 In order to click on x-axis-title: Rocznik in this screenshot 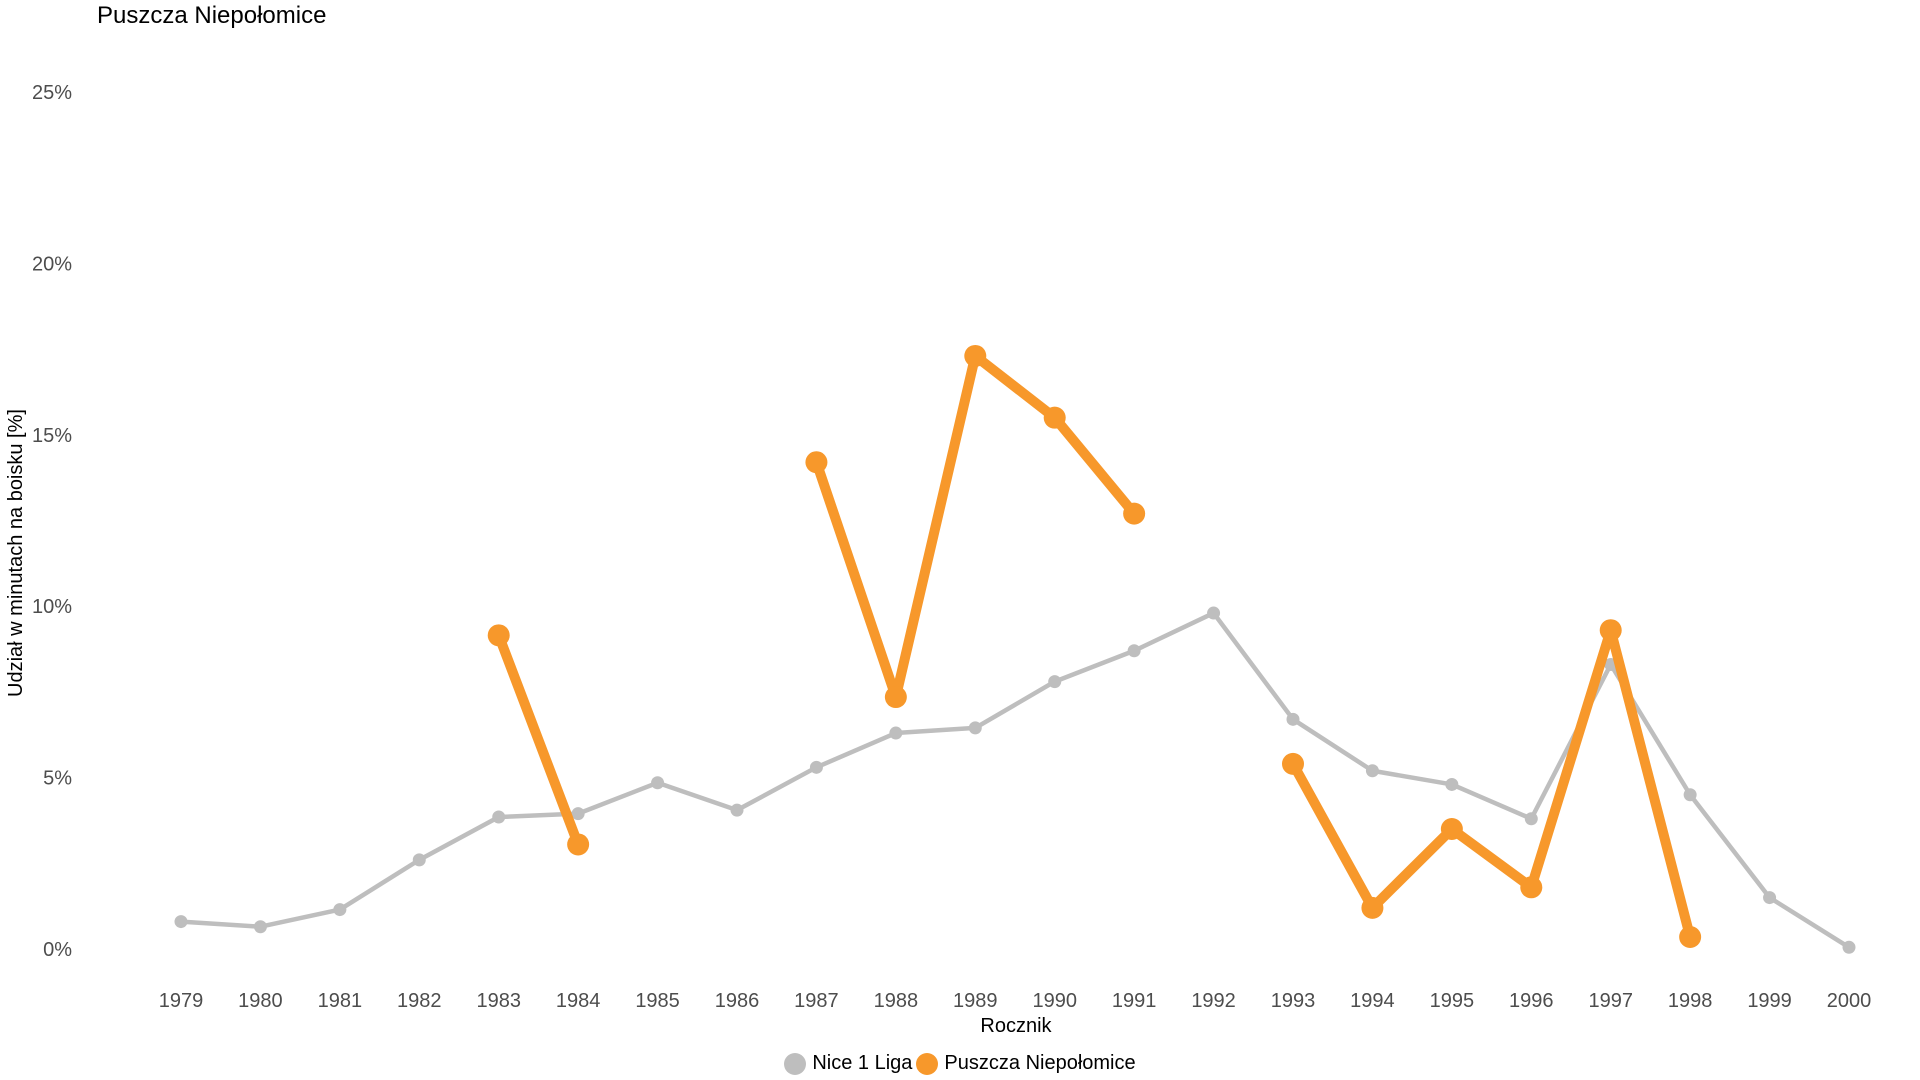, I will do `click(1016, 1026)`.